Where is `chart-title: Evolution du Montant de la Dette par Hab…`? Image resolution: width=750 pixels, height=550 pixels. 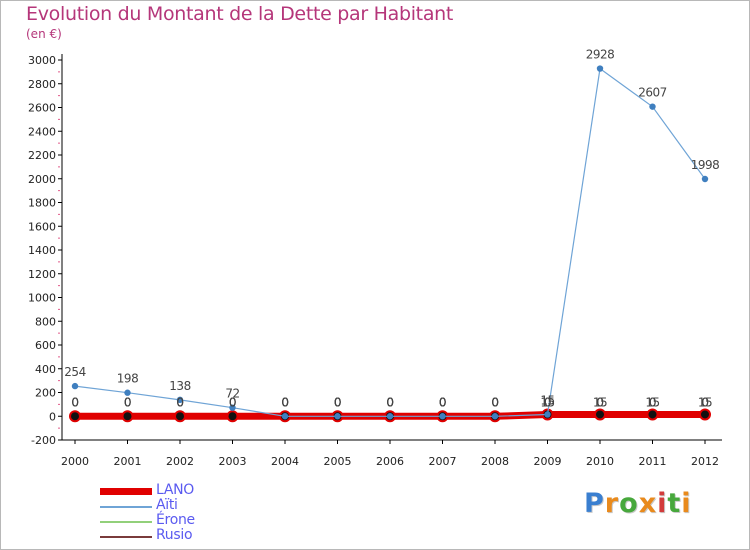
chart-title: Evolution du Montant de la Dette par Hab… is located at coordinates (240, 14).